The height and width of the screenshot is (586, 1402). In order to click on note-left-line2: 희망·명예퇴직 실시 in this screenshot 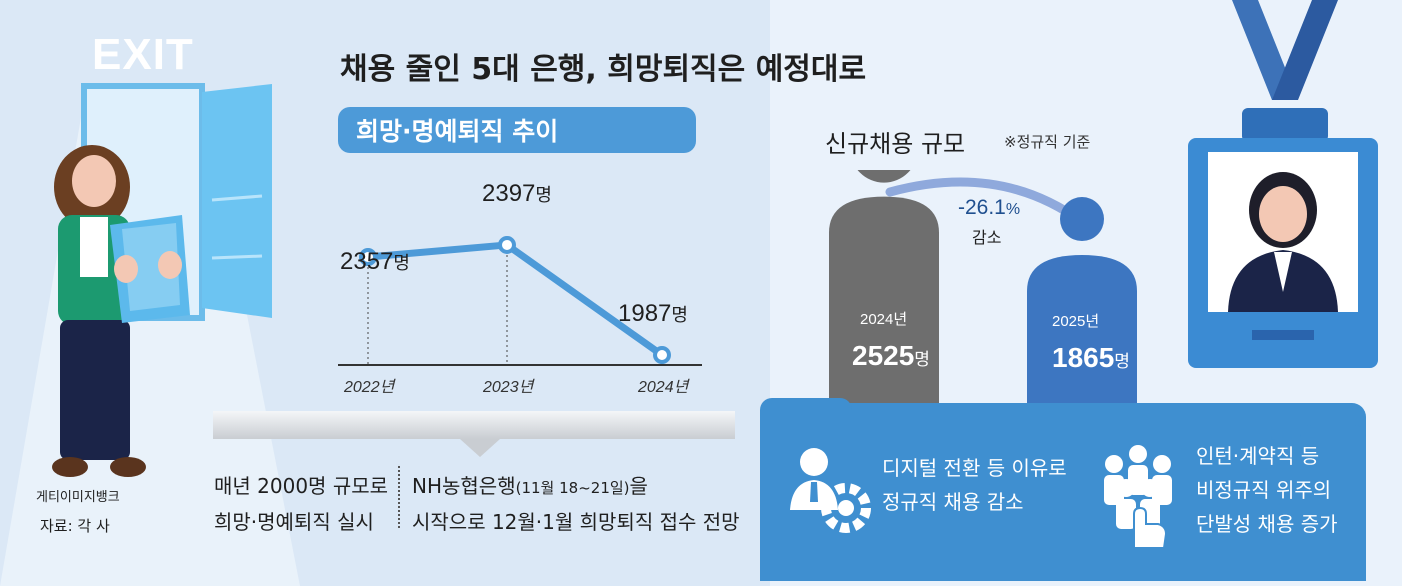, I will do `click(294, 522)`.